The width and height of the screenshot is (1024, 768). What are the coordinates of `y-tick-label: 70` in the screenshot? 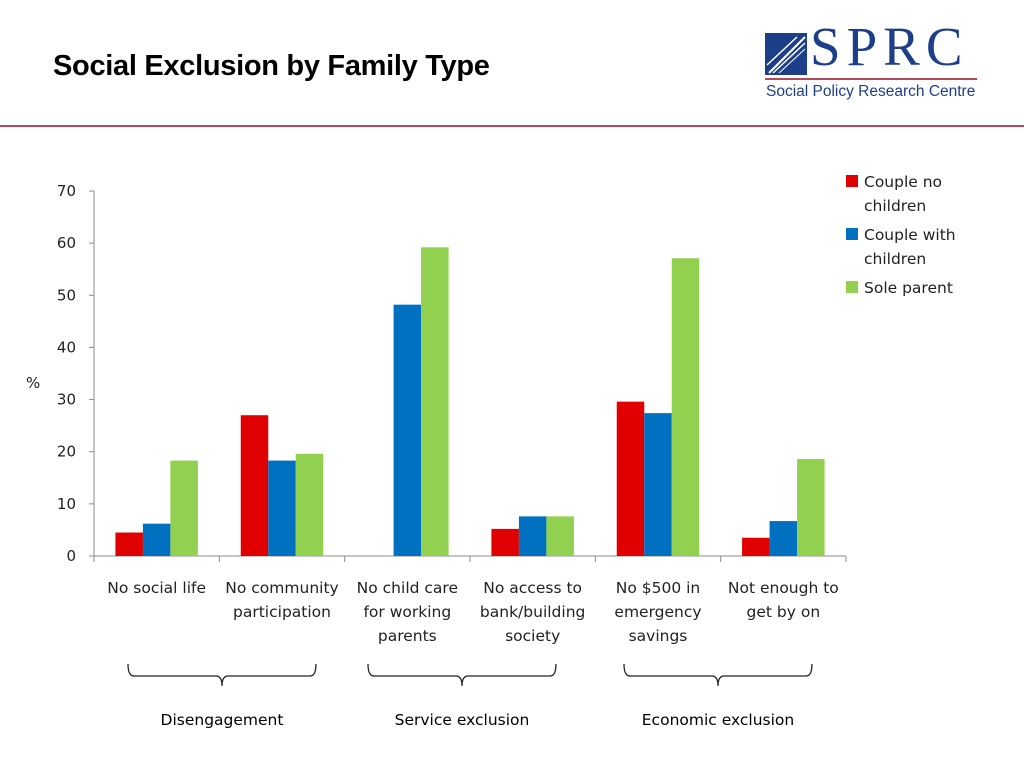 It's located at (66, 191).